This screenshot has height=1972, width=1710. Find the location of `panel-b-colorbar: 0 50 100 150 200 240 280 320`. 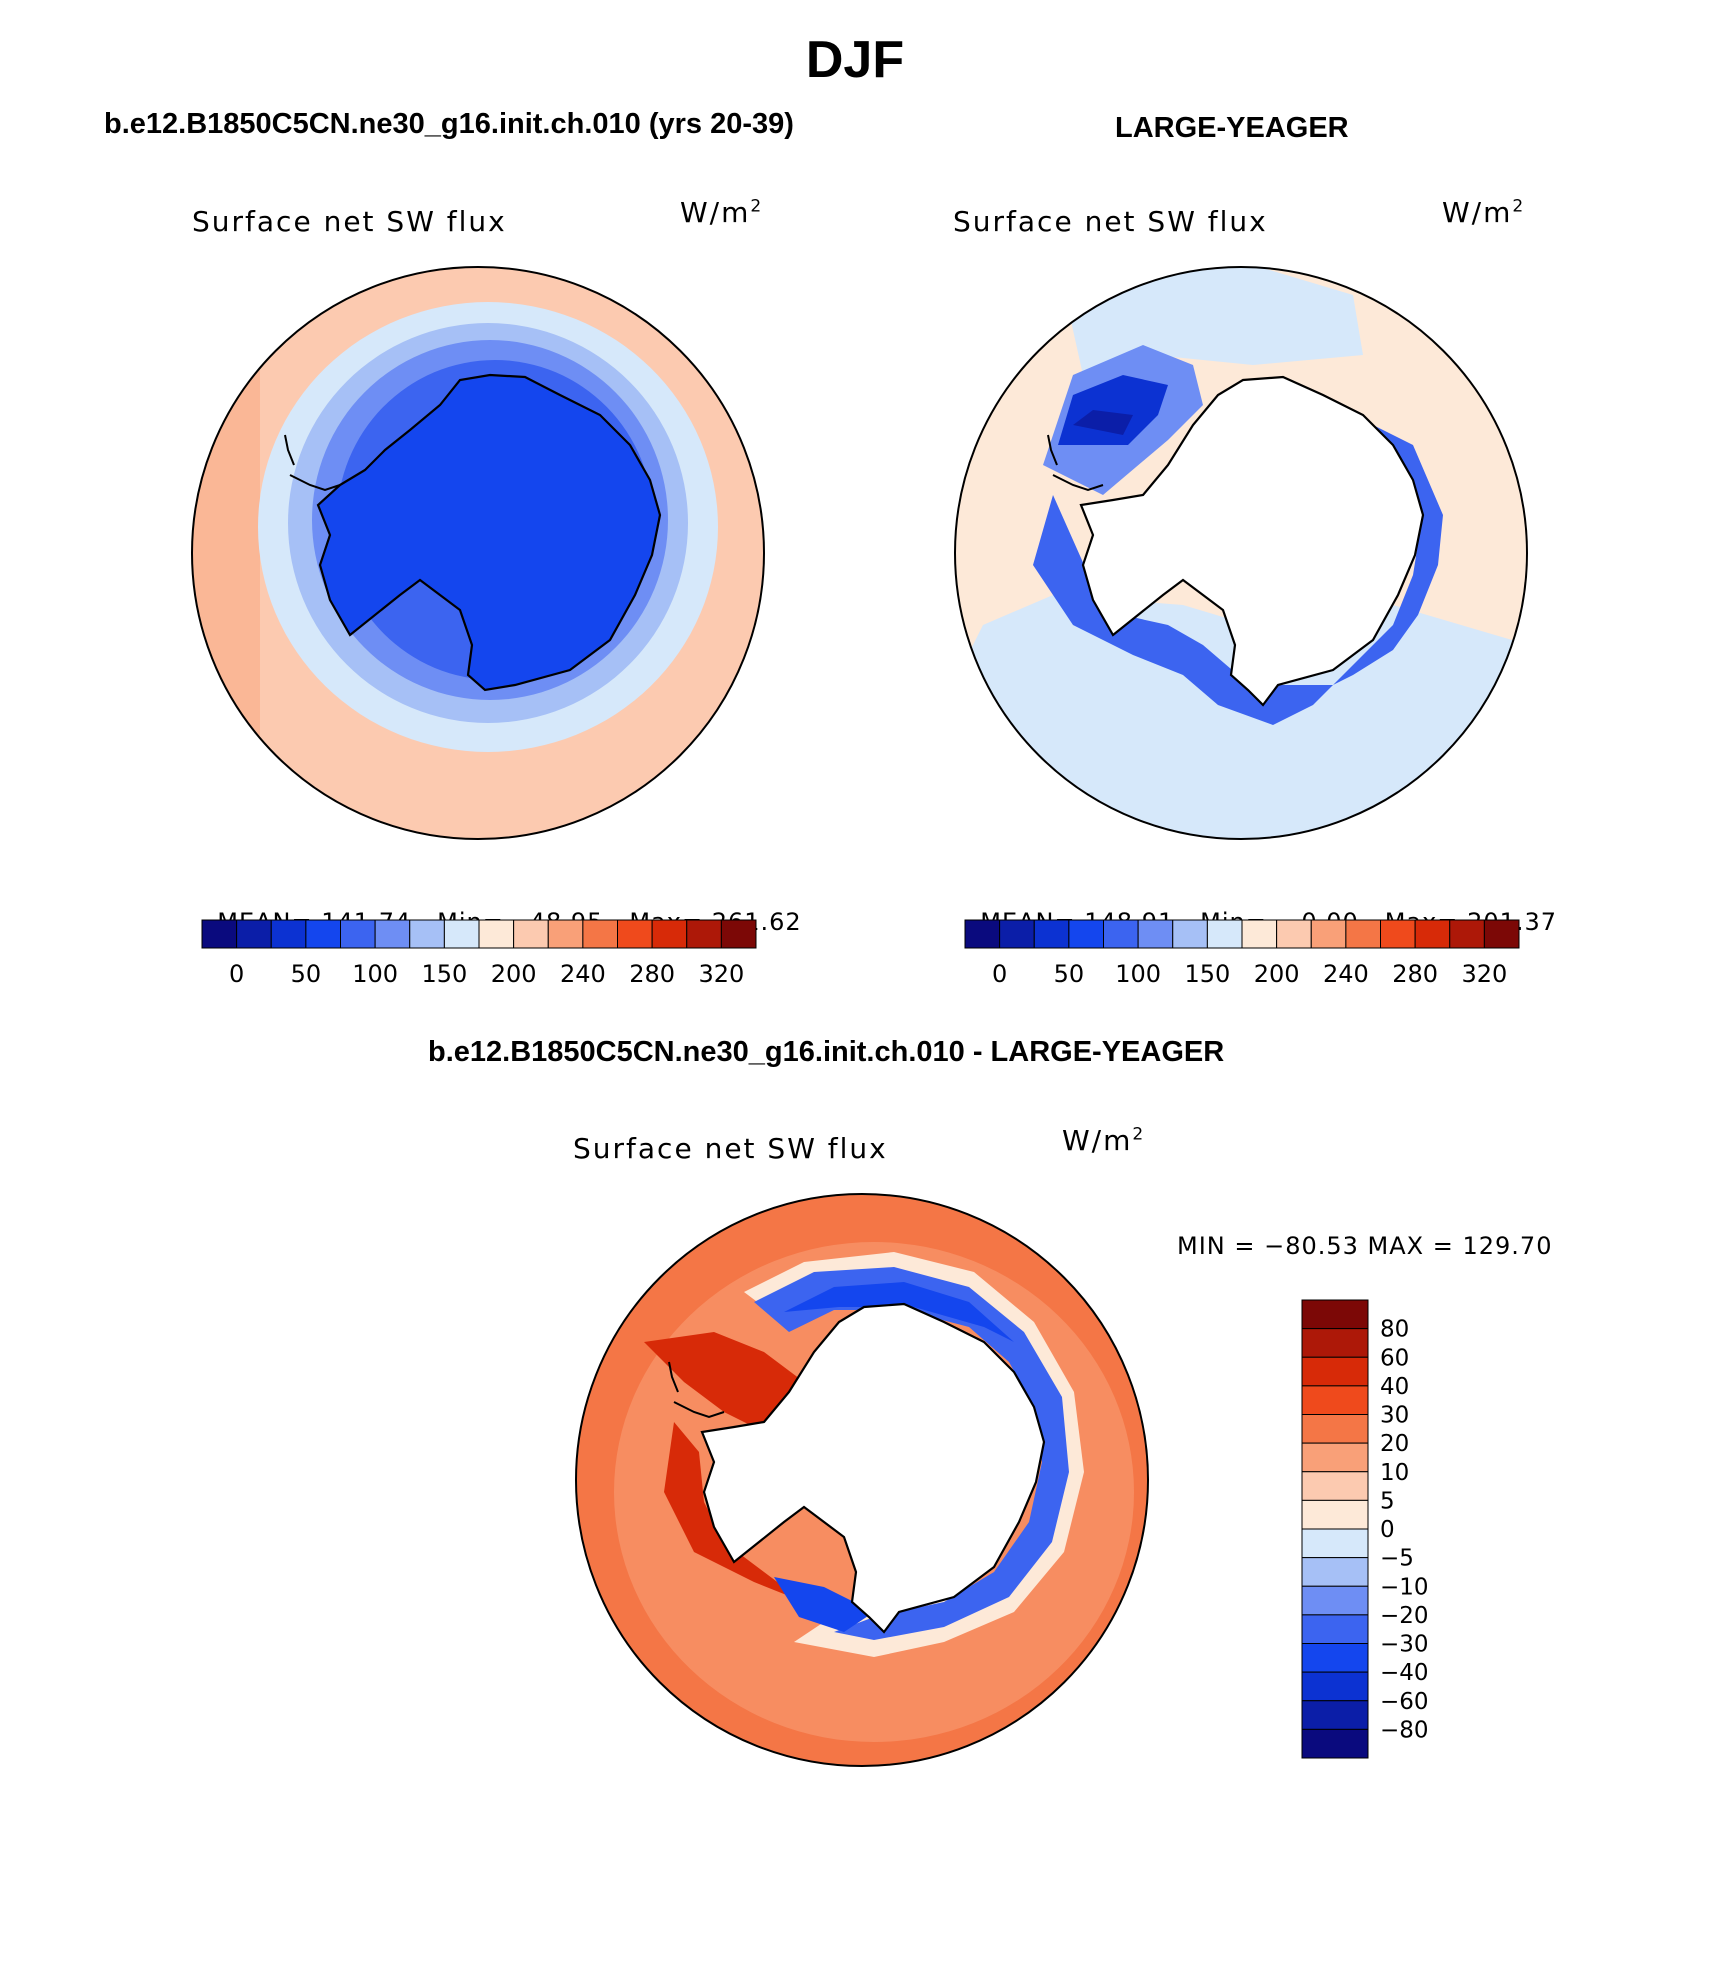

panel-b-colorbar: 0 50 100 150 200 240 280 320 is located at coordinates (1242, 953).